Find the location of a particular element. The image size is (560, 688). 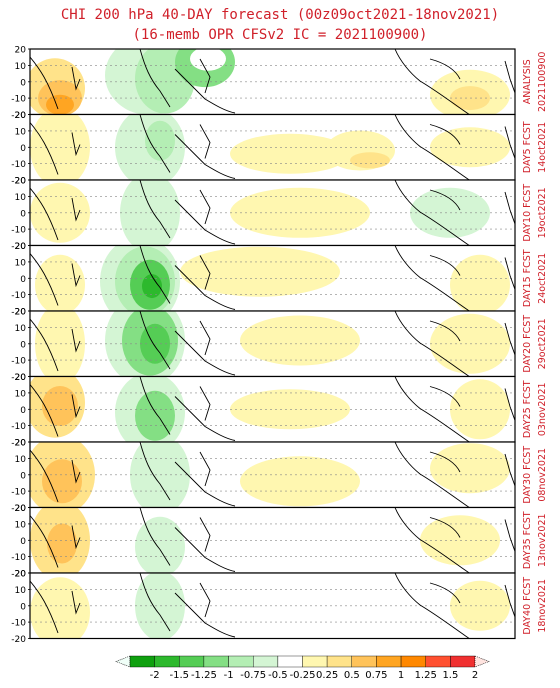

forecast-panel: 20 10 0 -10 -20 DAY20 FCST 29oct2021 is located at coordinates (279, 346).